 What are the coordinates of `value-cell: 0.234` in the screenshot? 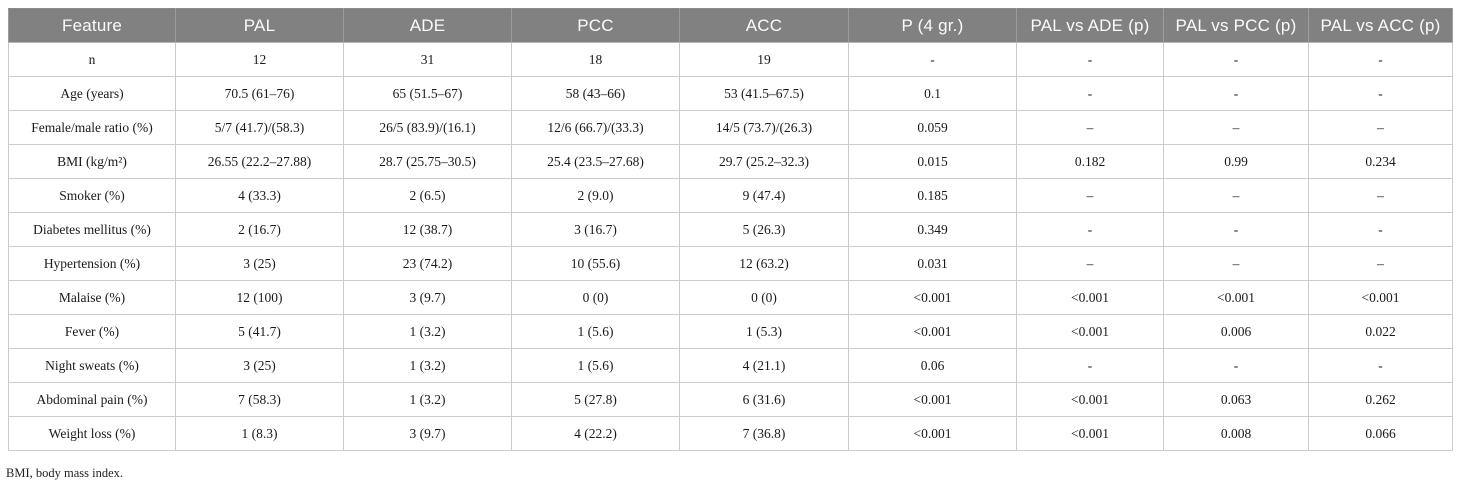 It's located at (1380, 161).